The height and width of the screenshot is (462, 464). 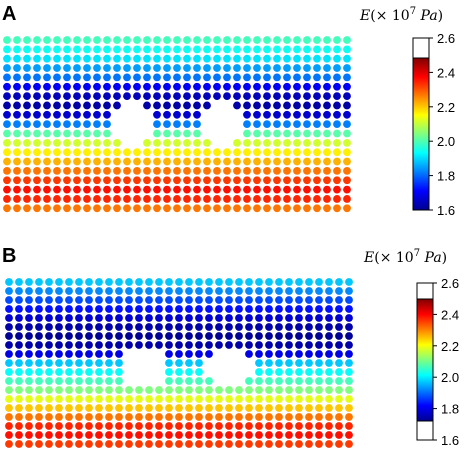 I want to click on colorbar-a: E(× 107 Pa) 2.6 2.4 2.2 2.0 1.8 1.6, so click(x=407, y=112).